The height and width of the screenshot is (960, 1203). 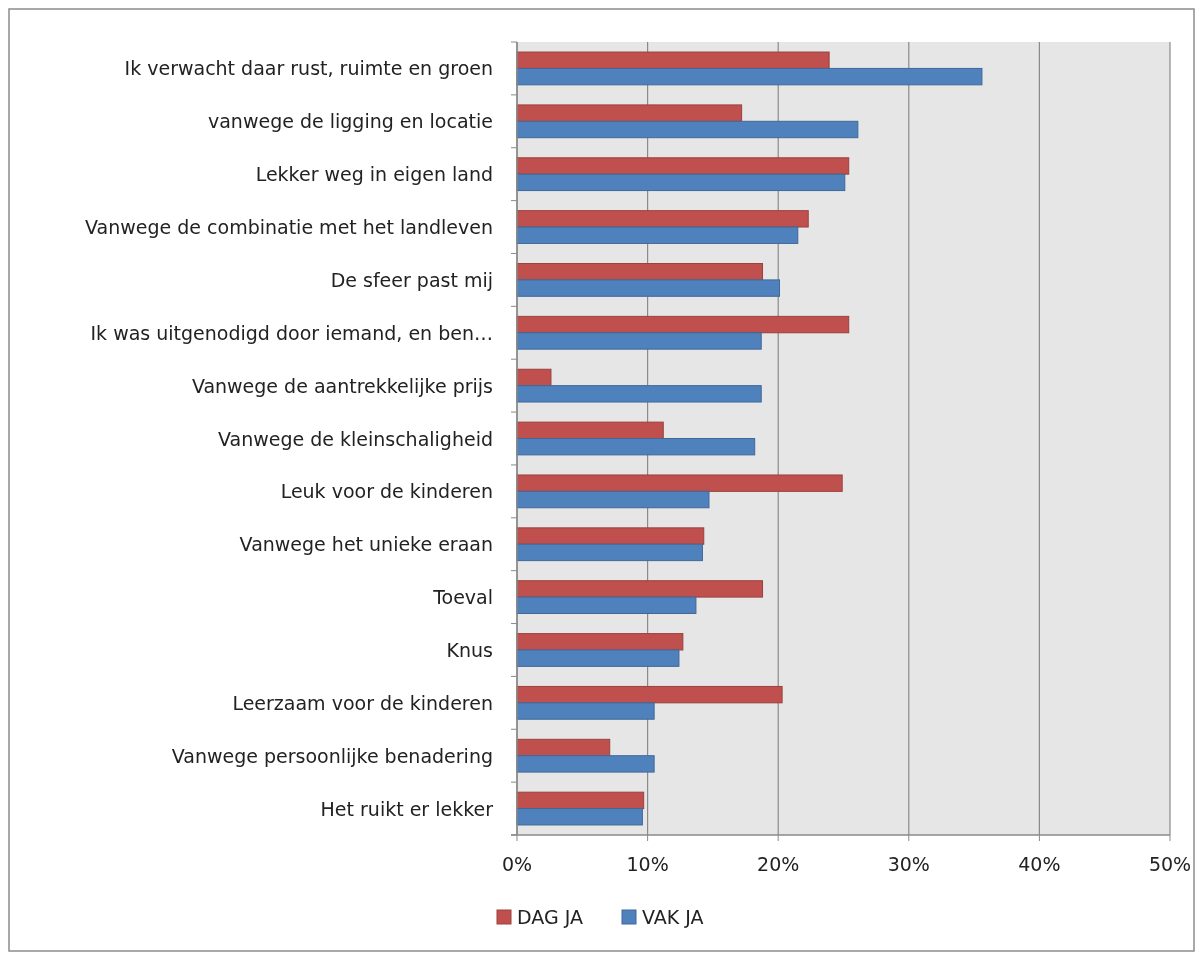 I want to click on legend-label: VAK JA, so click(x=673, y=917).